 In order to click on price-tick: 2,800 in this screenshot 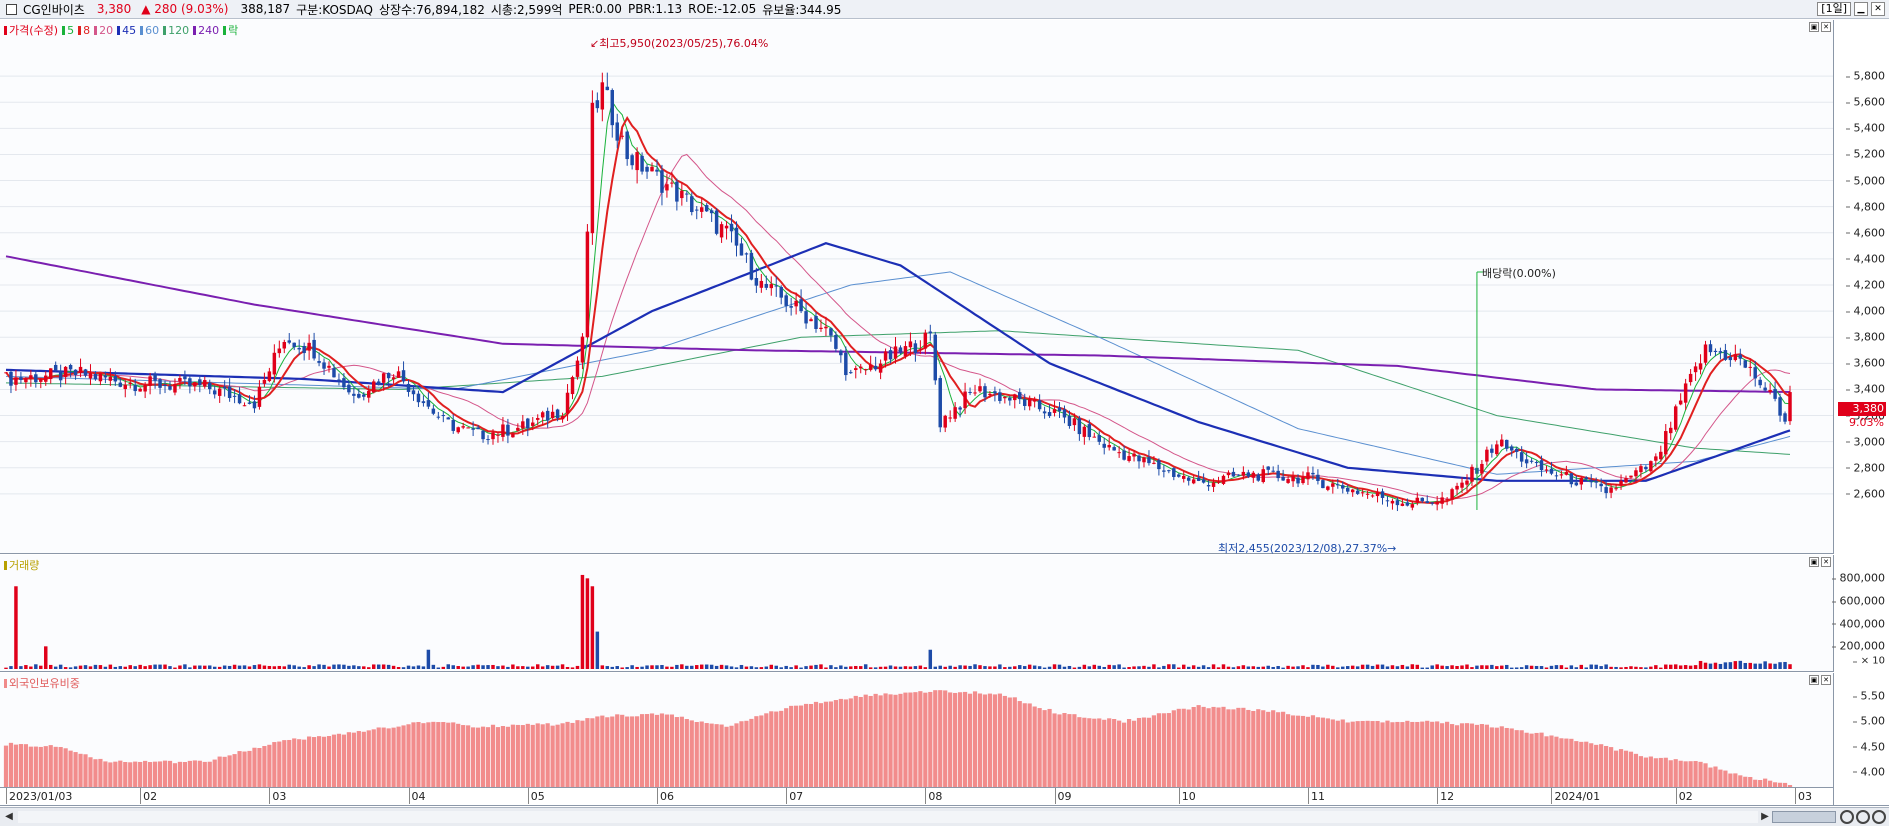, I will do `click(1865, 468)`.